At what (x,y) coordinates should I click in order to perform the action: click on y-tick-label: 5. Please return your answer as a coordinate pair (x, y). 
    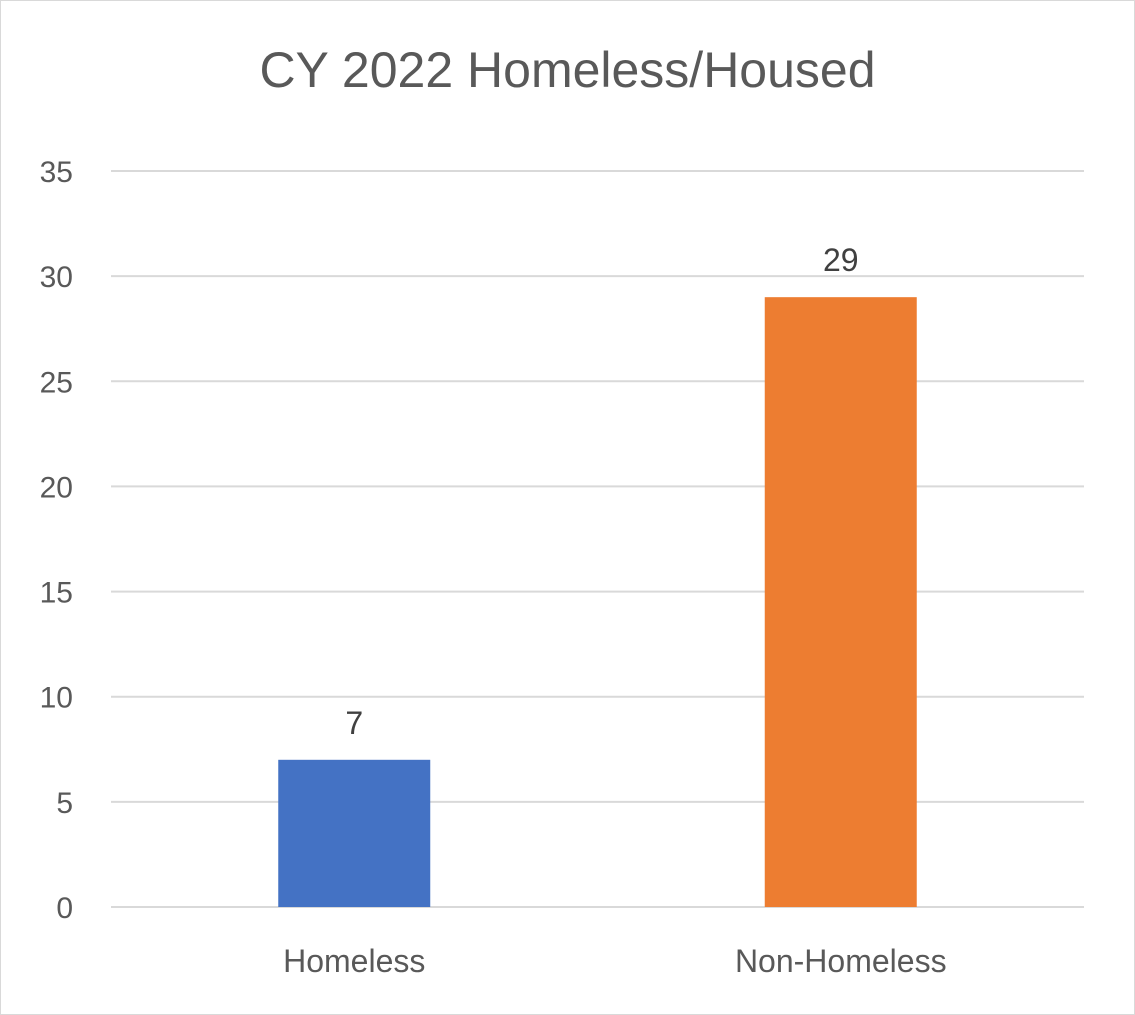
    Looking at the image, I should click on (64, 803).